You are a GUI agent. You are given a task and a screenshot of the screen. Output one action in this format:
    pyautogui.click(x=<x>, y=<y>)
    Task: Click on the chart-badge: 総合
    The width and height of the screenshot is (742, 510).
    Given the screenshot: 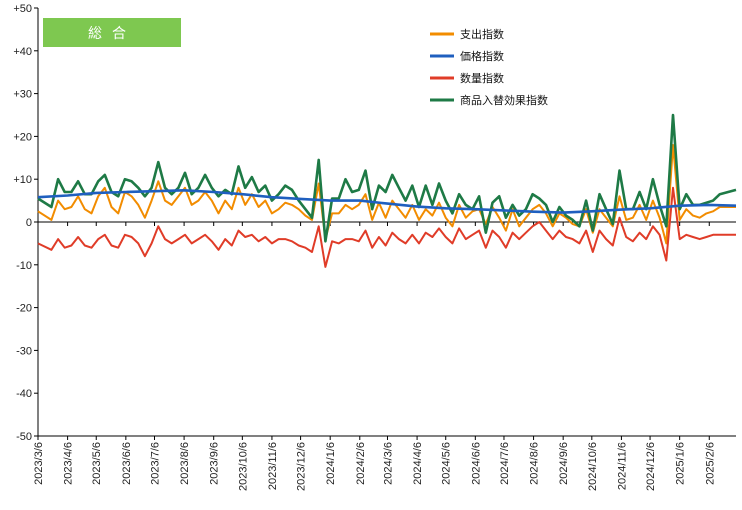 What is the action you would take?
    pyautogui.click(x=112, y=32)
    